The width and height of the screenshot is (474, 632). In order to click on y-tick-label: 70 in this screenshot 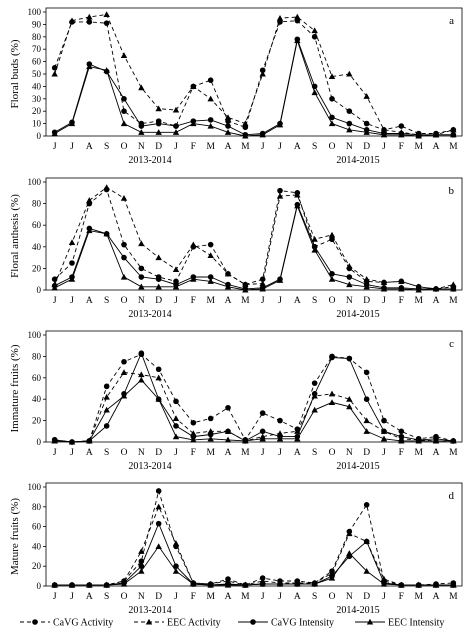, I will do `click(37, 49)`.